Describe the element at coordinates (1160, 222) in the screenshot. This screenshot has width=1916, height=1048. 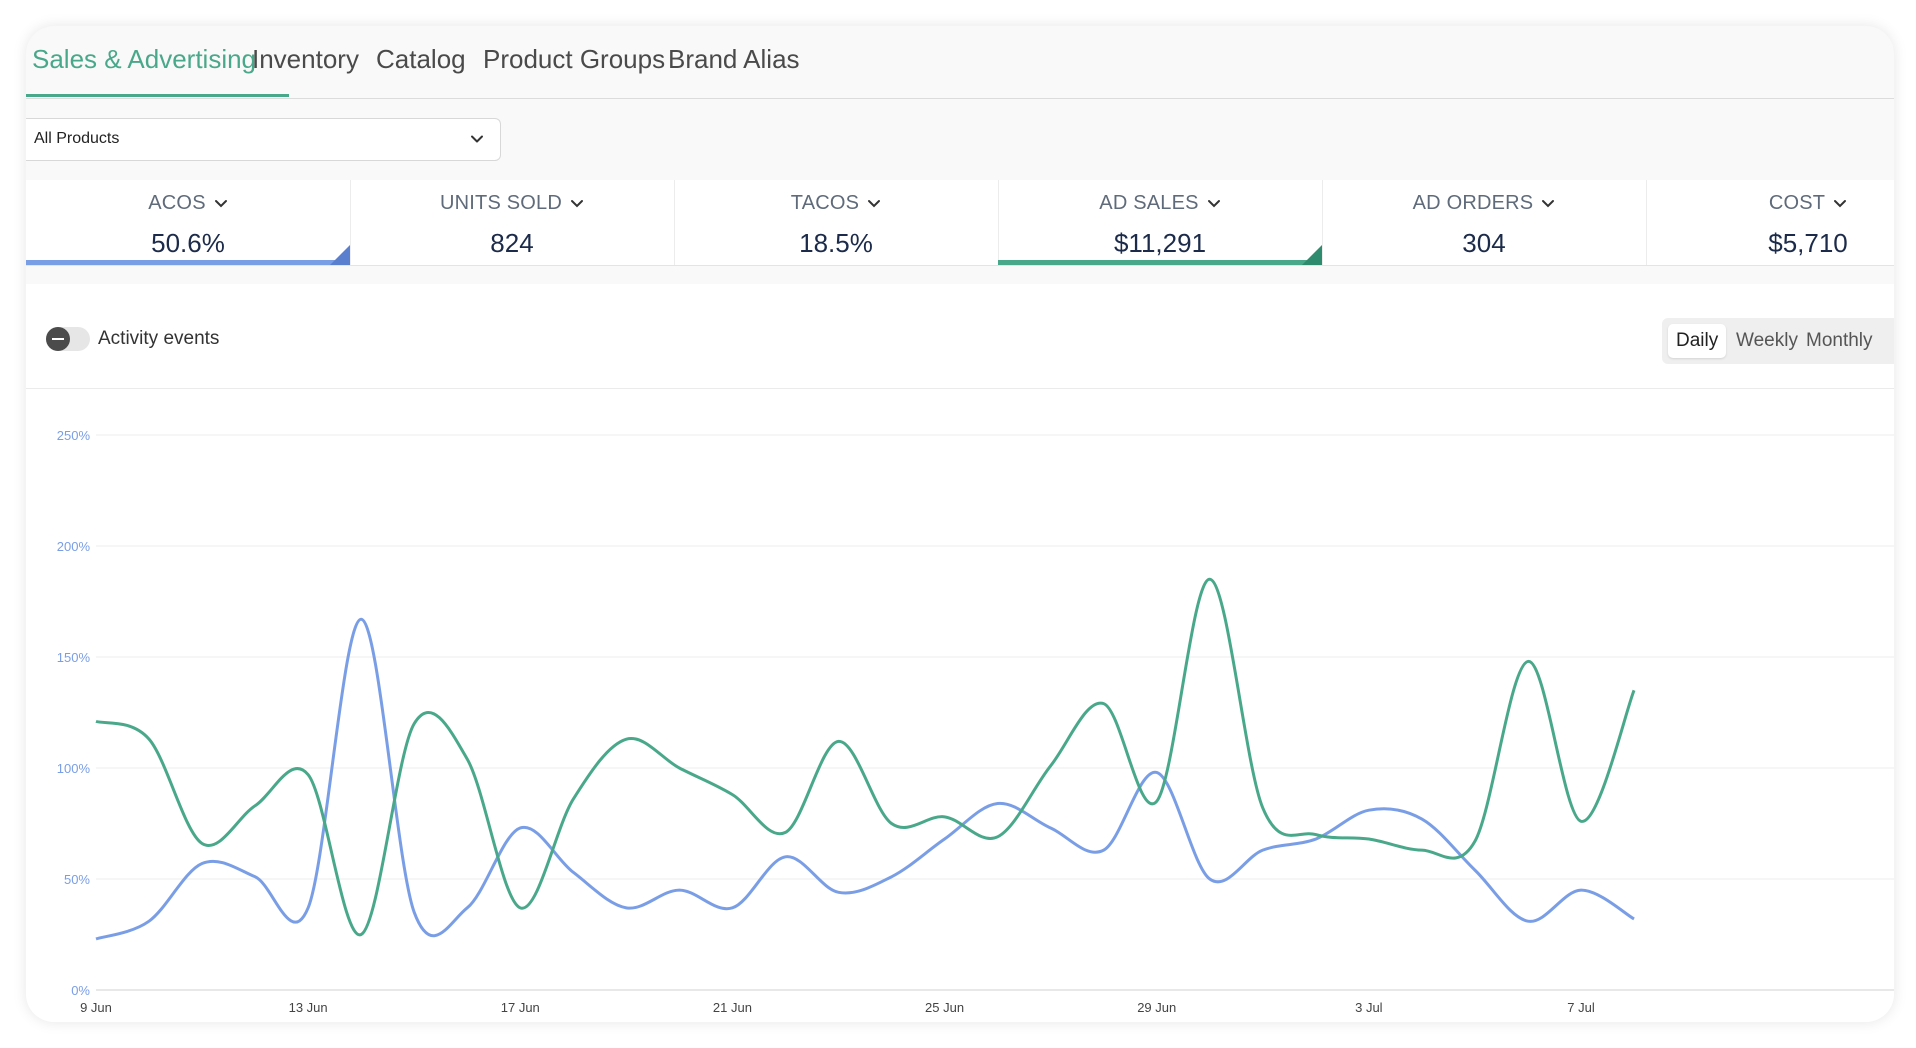
I see `metric-ad-sales: AD SALES $11,291` at that location.